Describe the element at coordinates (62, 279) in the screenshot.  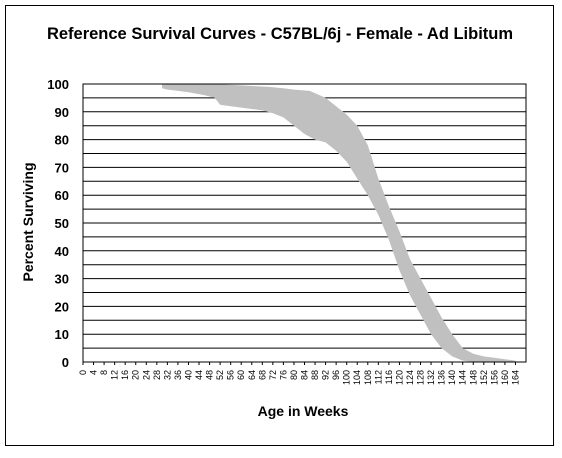
I see `y-tick-label: 30` at that location.